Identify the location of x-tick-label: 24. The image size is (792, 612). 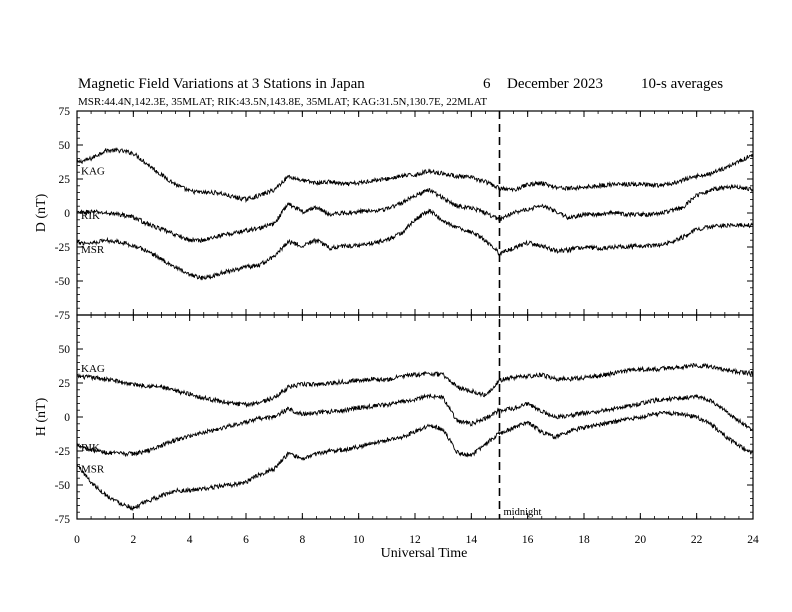
(753, 540).